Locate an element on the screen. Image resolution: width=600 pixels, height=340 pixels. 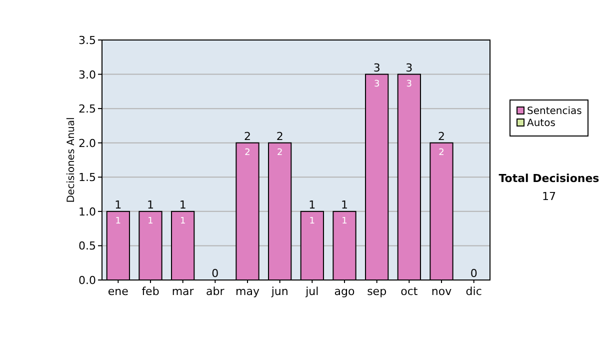
legend-label: Sentencias is located at coordinates (554, 111).